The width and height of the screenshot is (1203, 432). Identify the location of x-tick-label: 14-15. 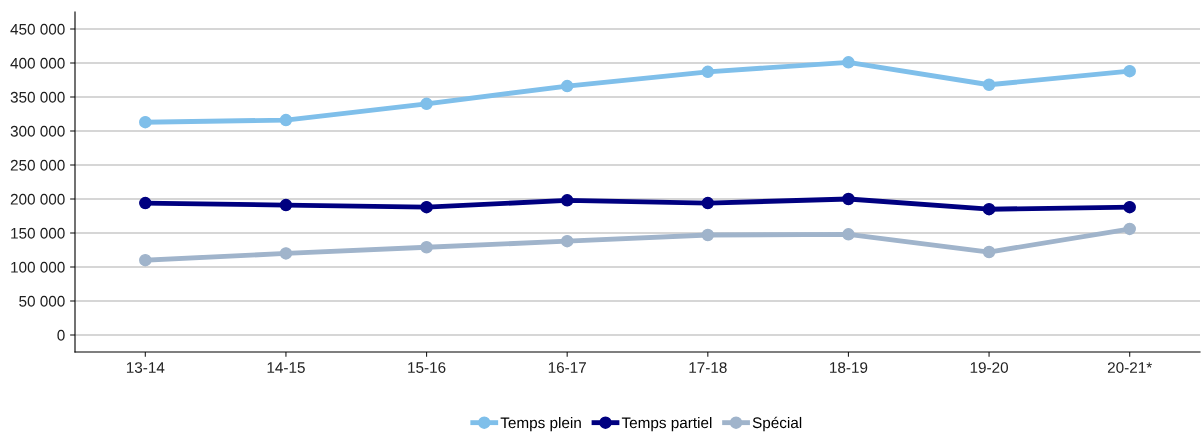
(286, 367).